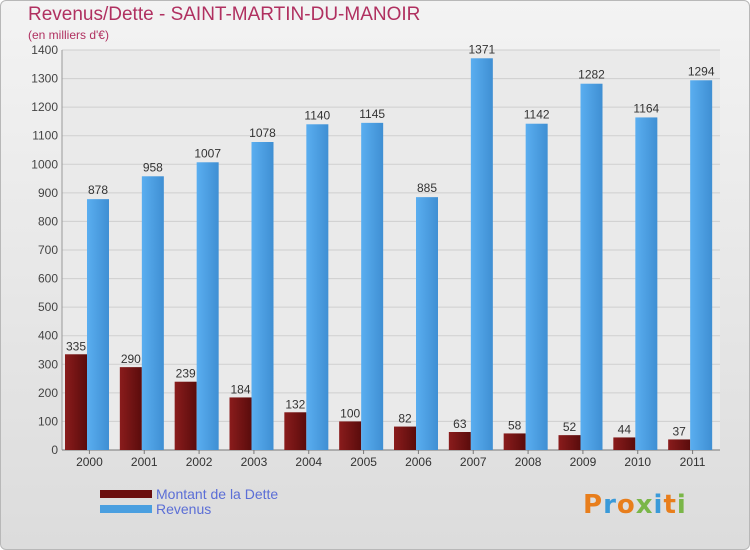 Image resolution: width=750 pixels, height=550 pixels. Describe the element at coordinates (126, 508) in the screenshot. I see `legend-swatch-revenue` at that location.